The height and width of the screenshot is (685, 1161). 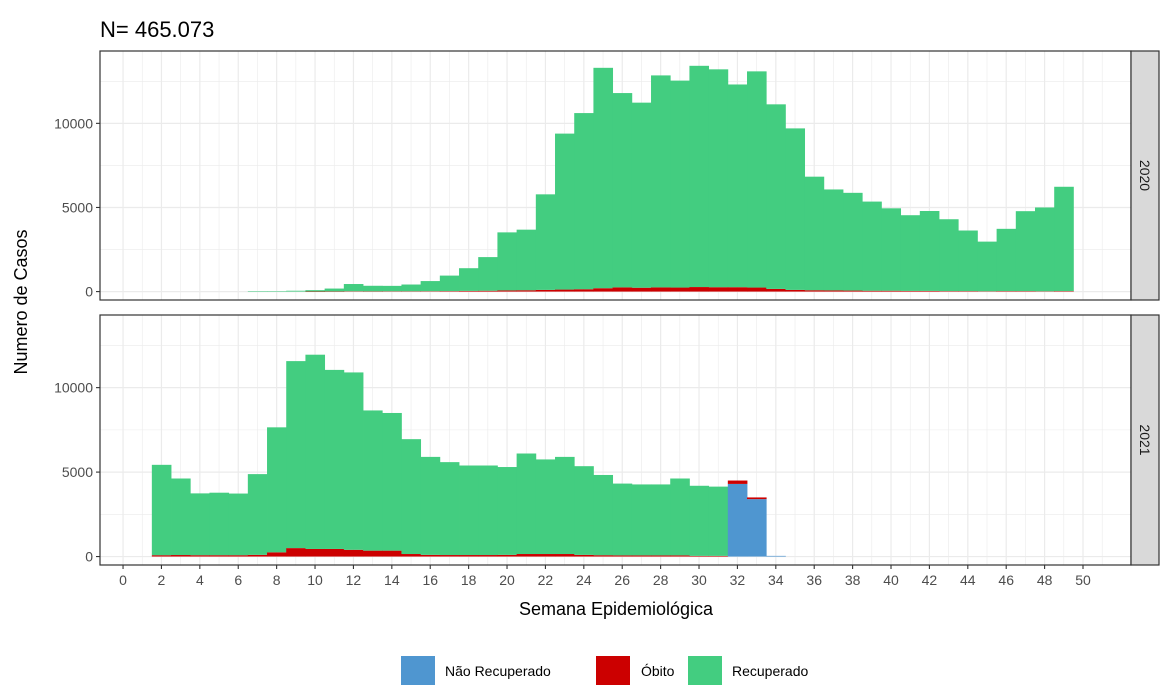 I want to click on bar-recuperado-2020-w44, so click(x=968, y=261).